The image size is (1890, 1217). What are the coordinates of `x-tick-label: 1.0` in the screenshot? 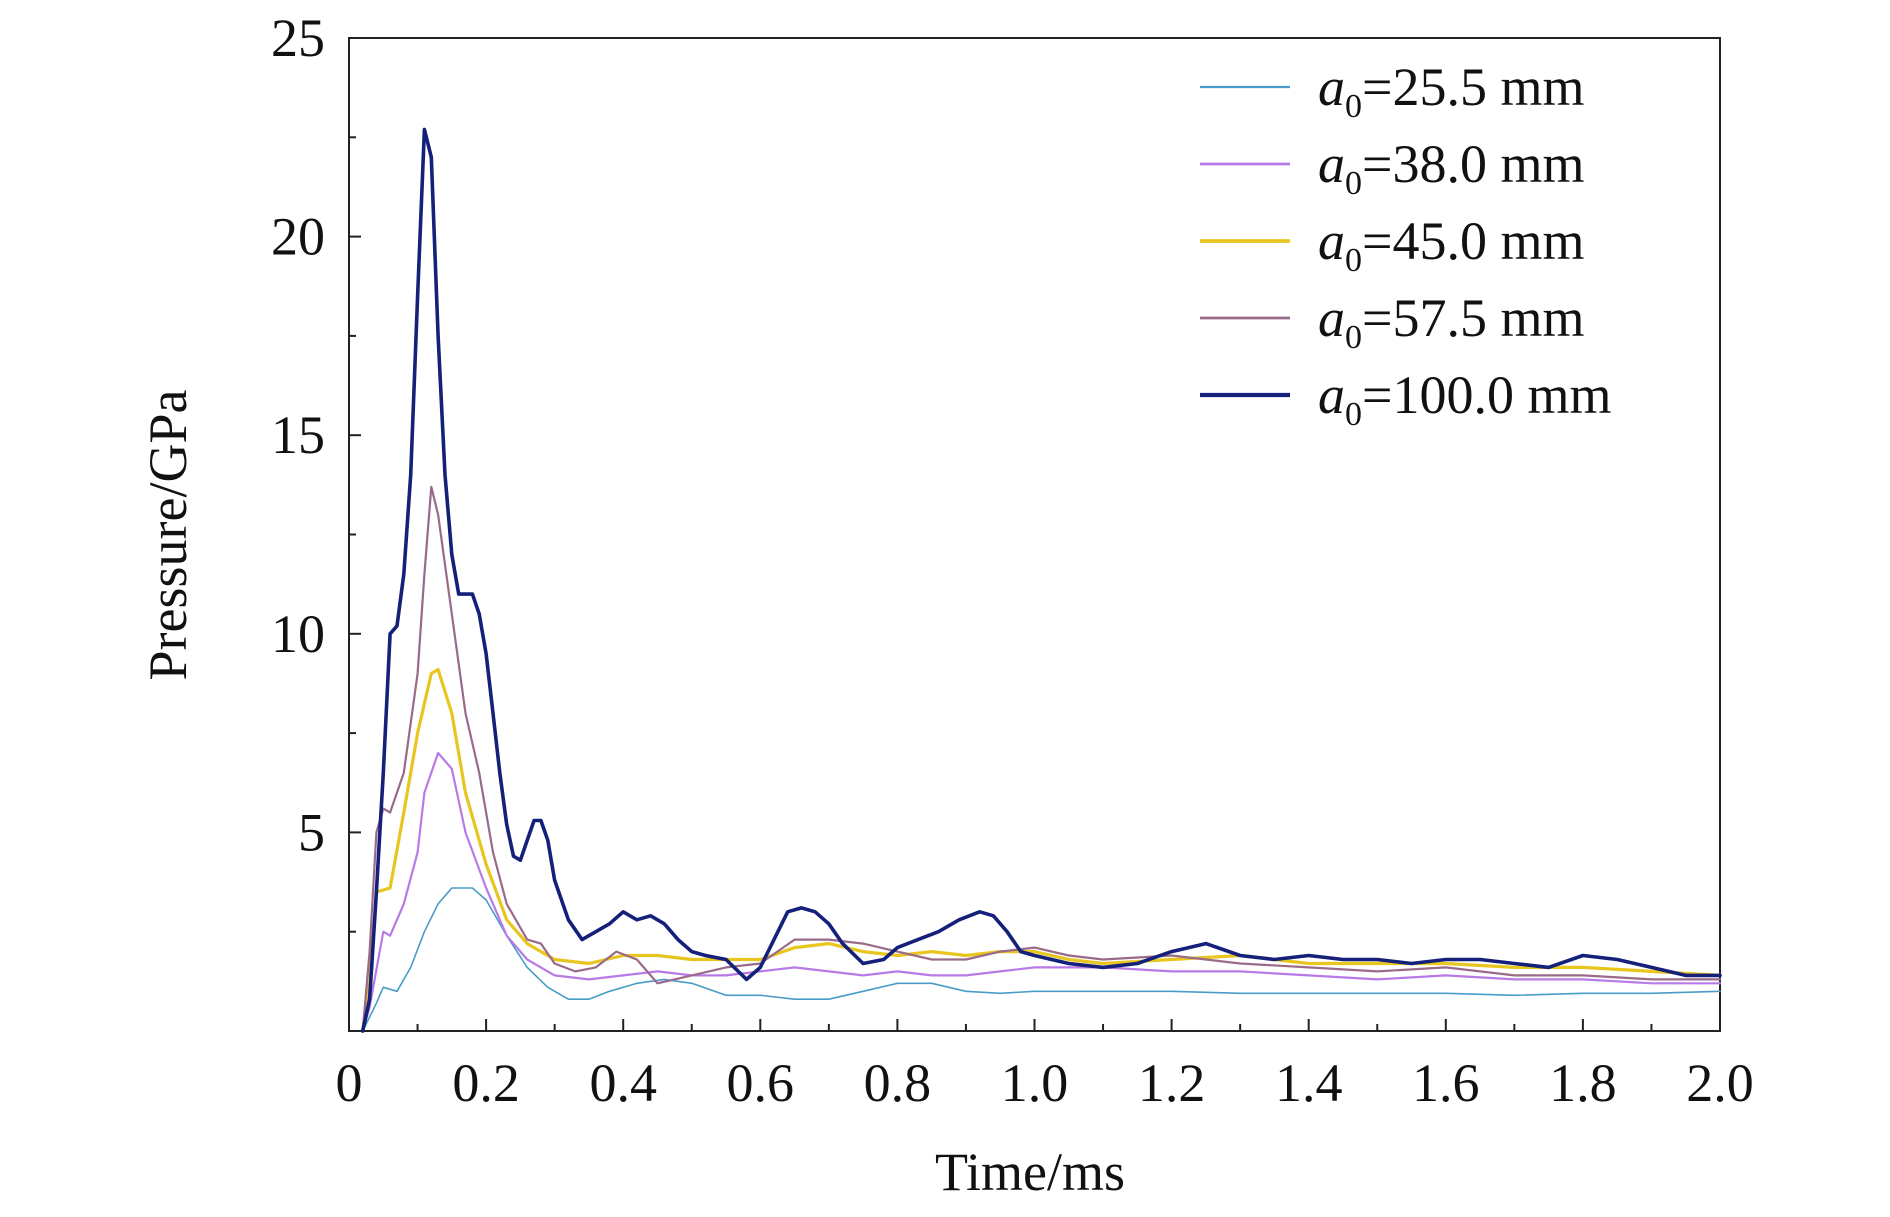 It's located at (1035, 1083).